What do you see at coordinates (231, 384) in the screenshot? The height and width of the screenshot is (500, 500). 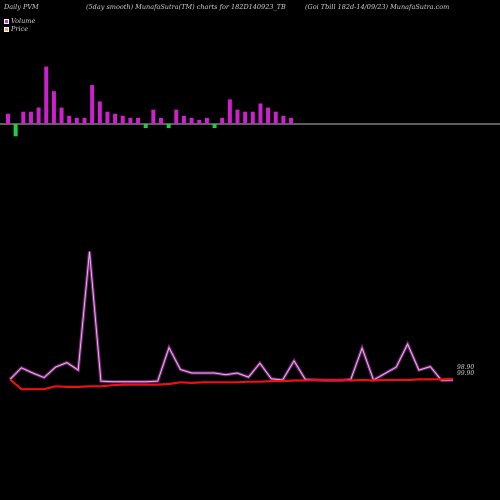 I see `price-line` at bounding box center [231, 384].